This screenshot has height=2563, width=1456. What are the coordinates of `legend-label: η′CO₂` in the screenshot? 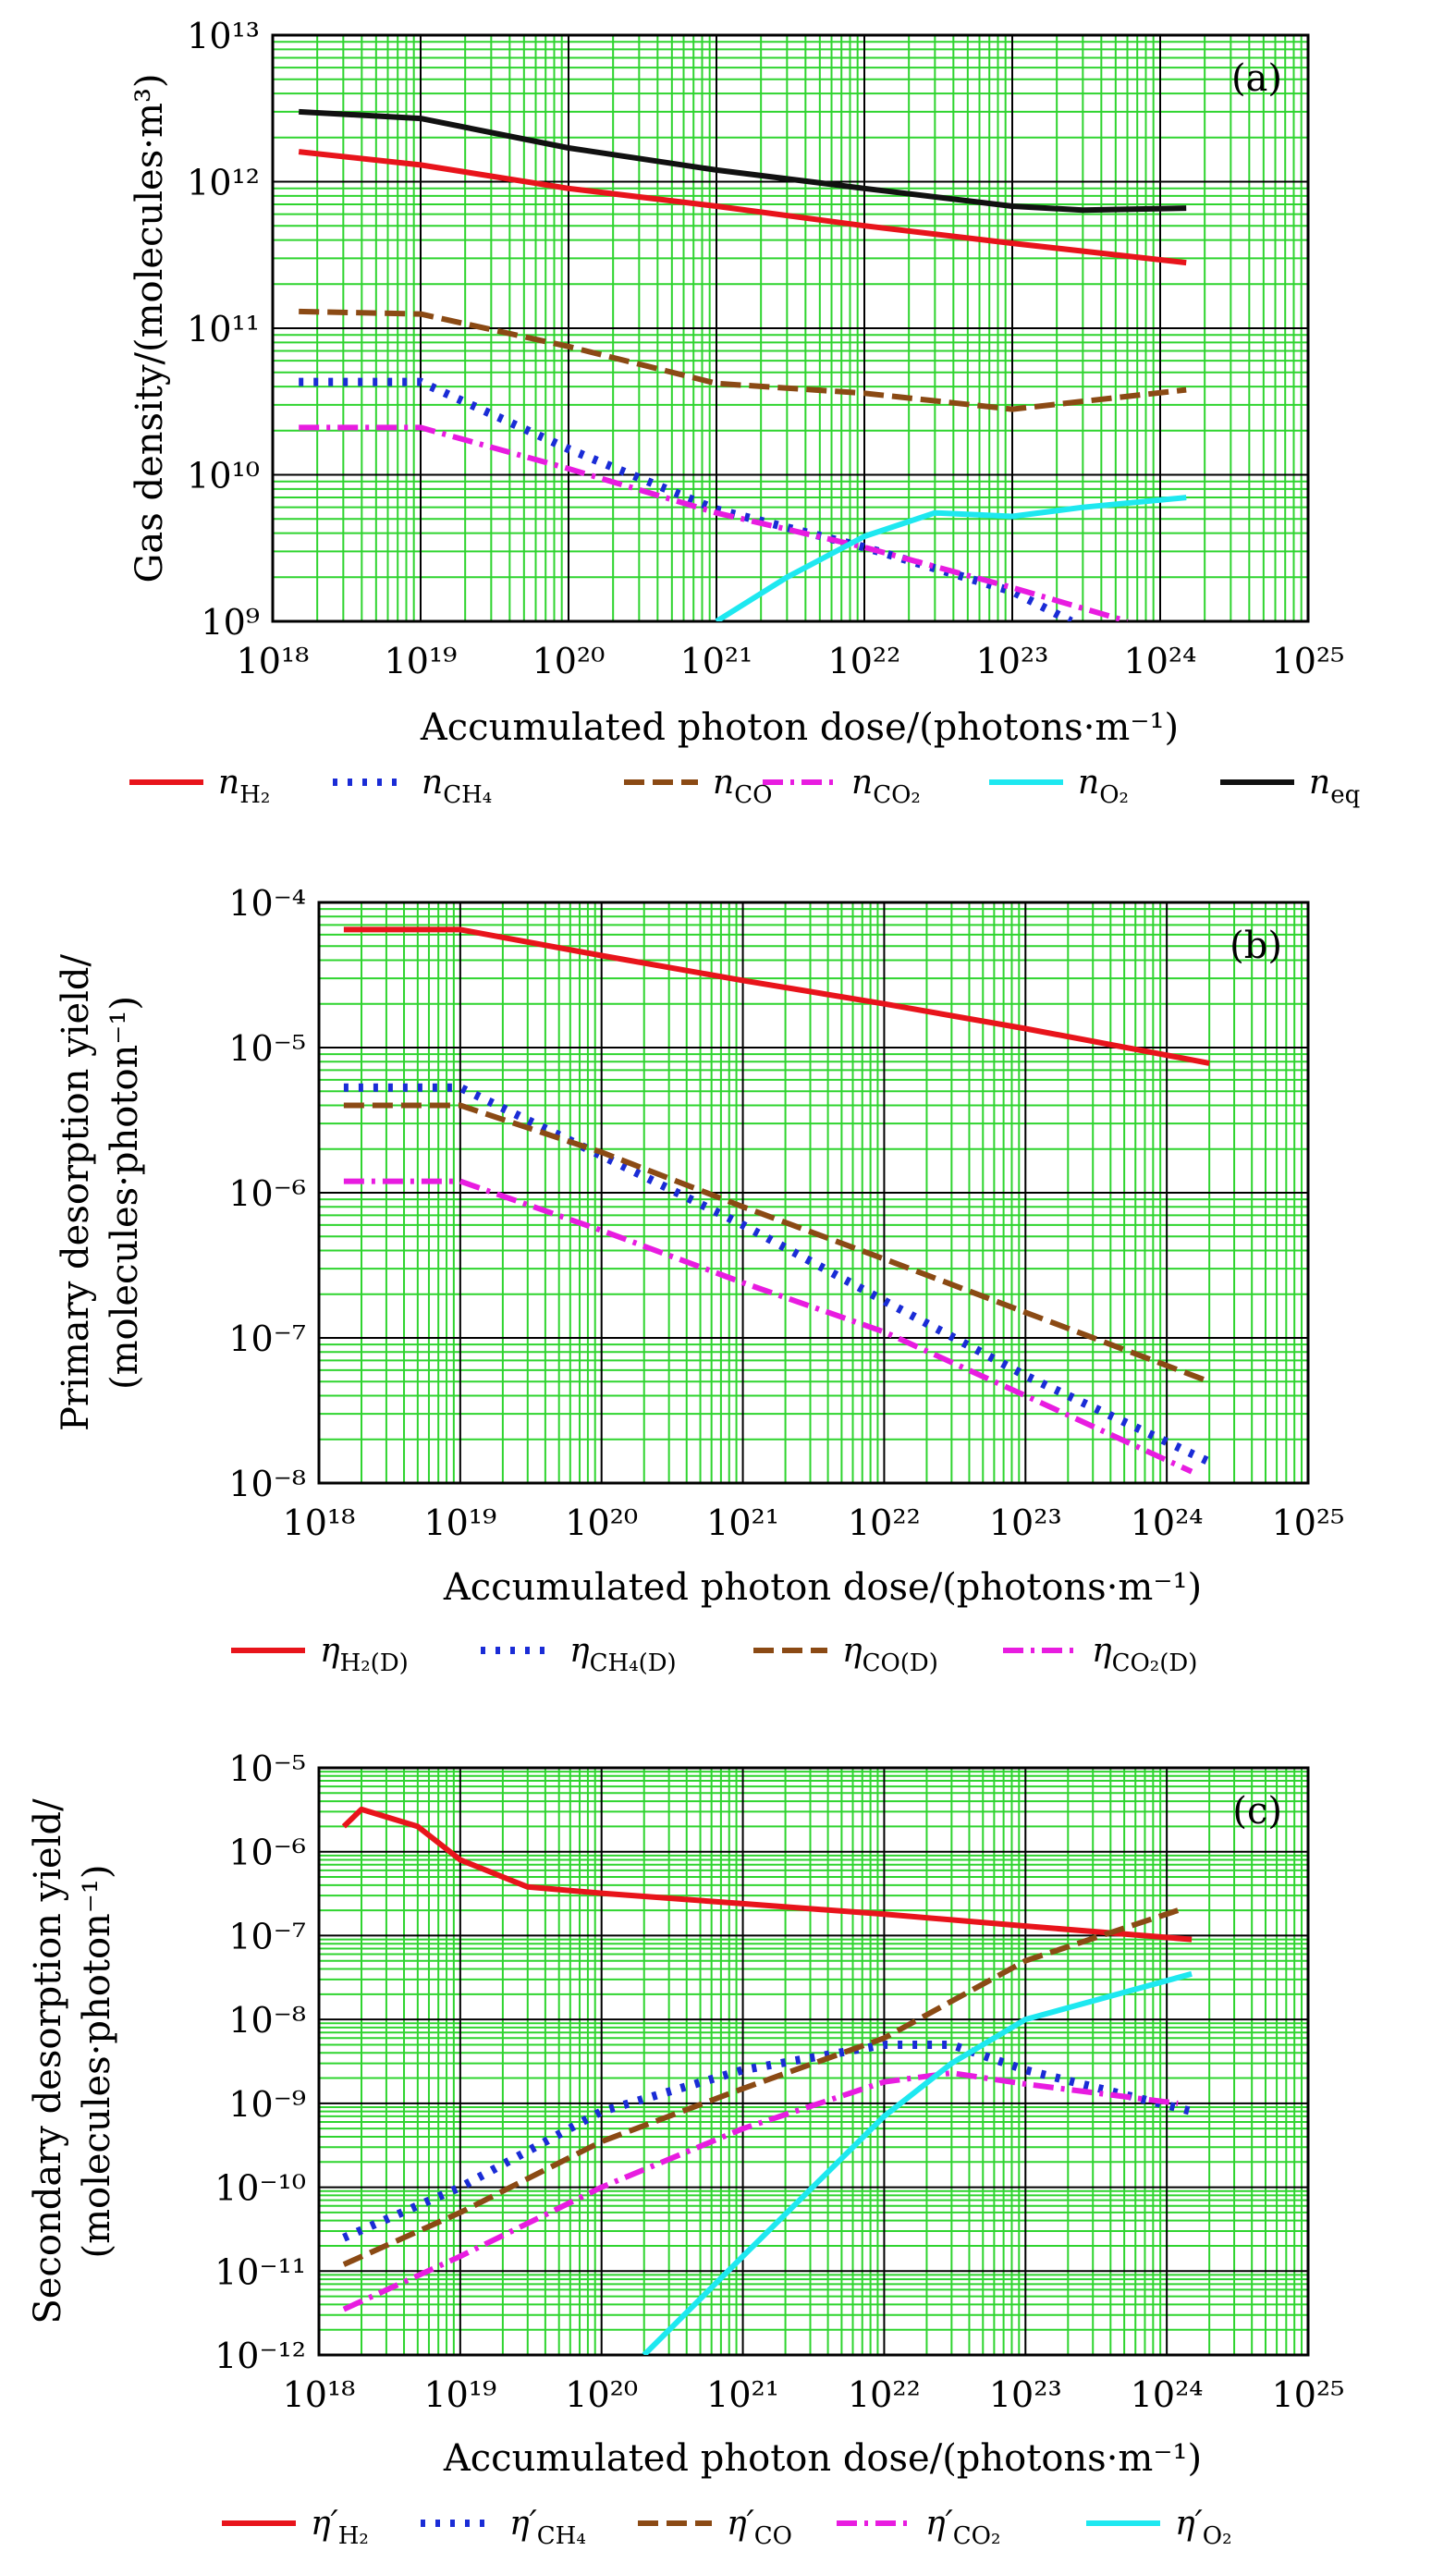 It's located at (962, 2528).